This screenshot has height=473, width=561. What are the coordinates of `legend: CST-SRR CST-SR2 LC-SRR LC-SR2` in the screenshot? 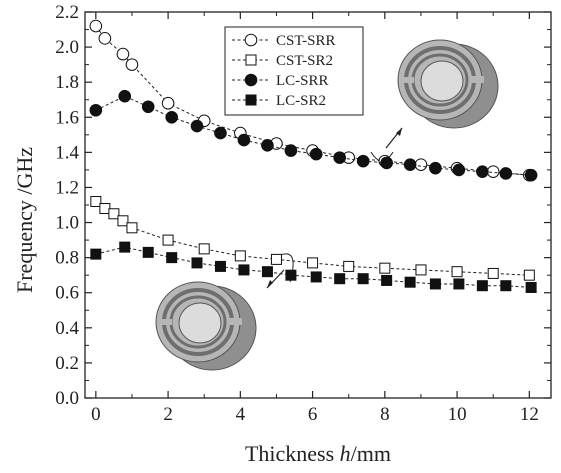 It's located at (294, 71).